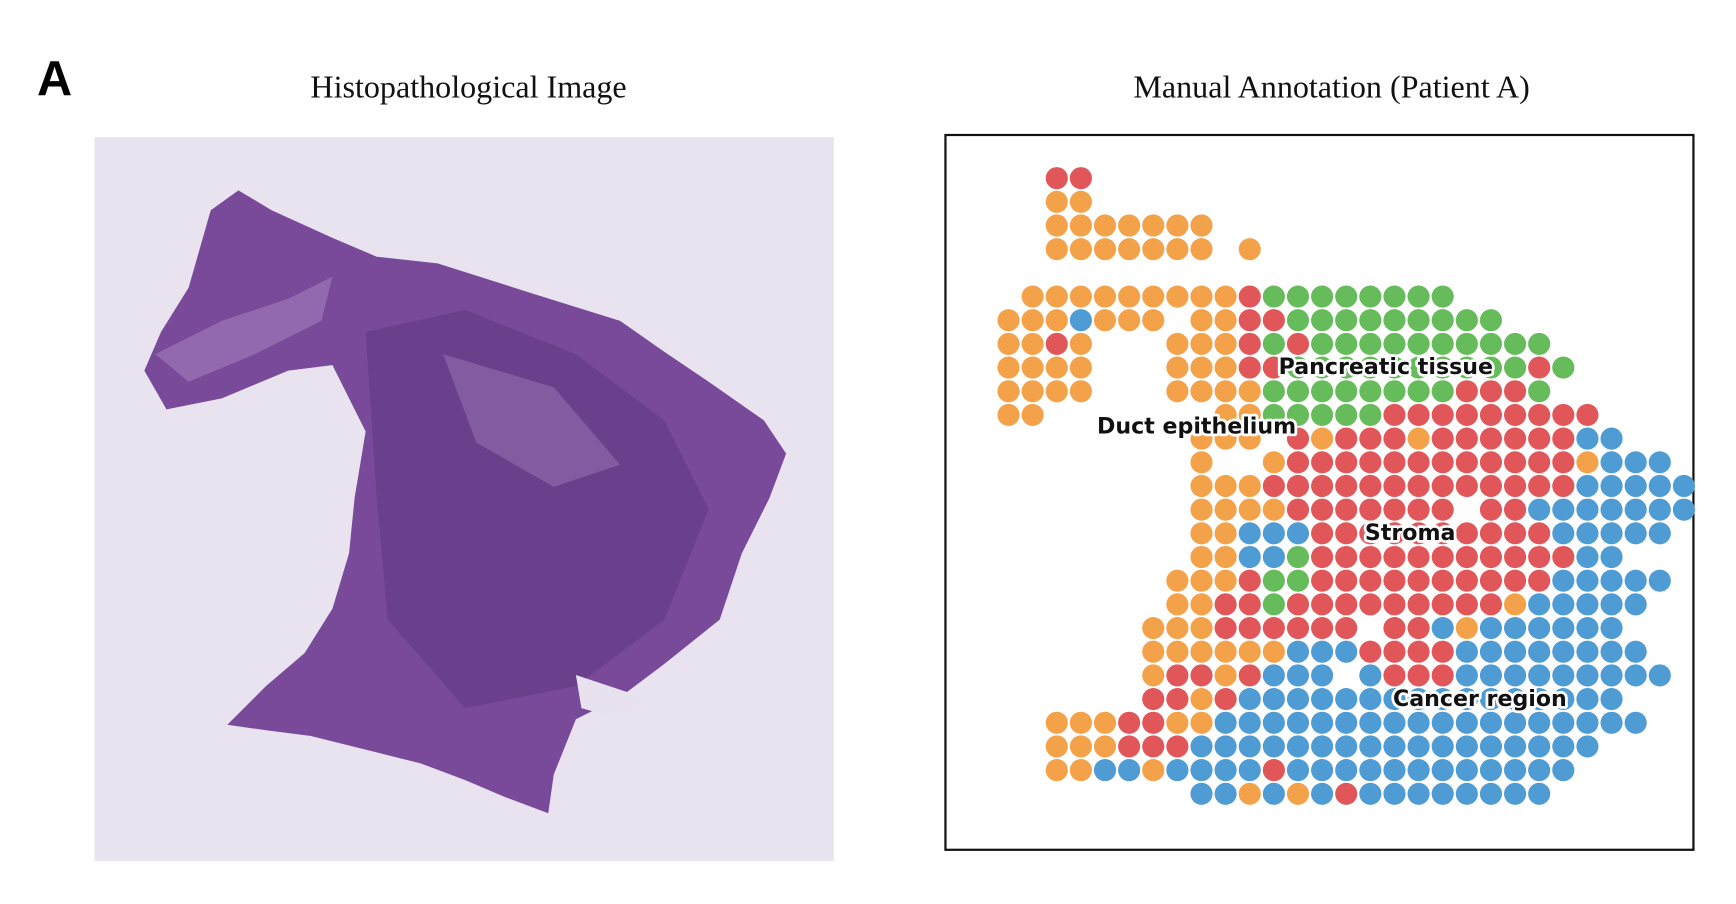  What do you see at coordinates (468, 86) in the screenshot?
I see `left-title: Histopathological Image` at bounding box center [468, 86].